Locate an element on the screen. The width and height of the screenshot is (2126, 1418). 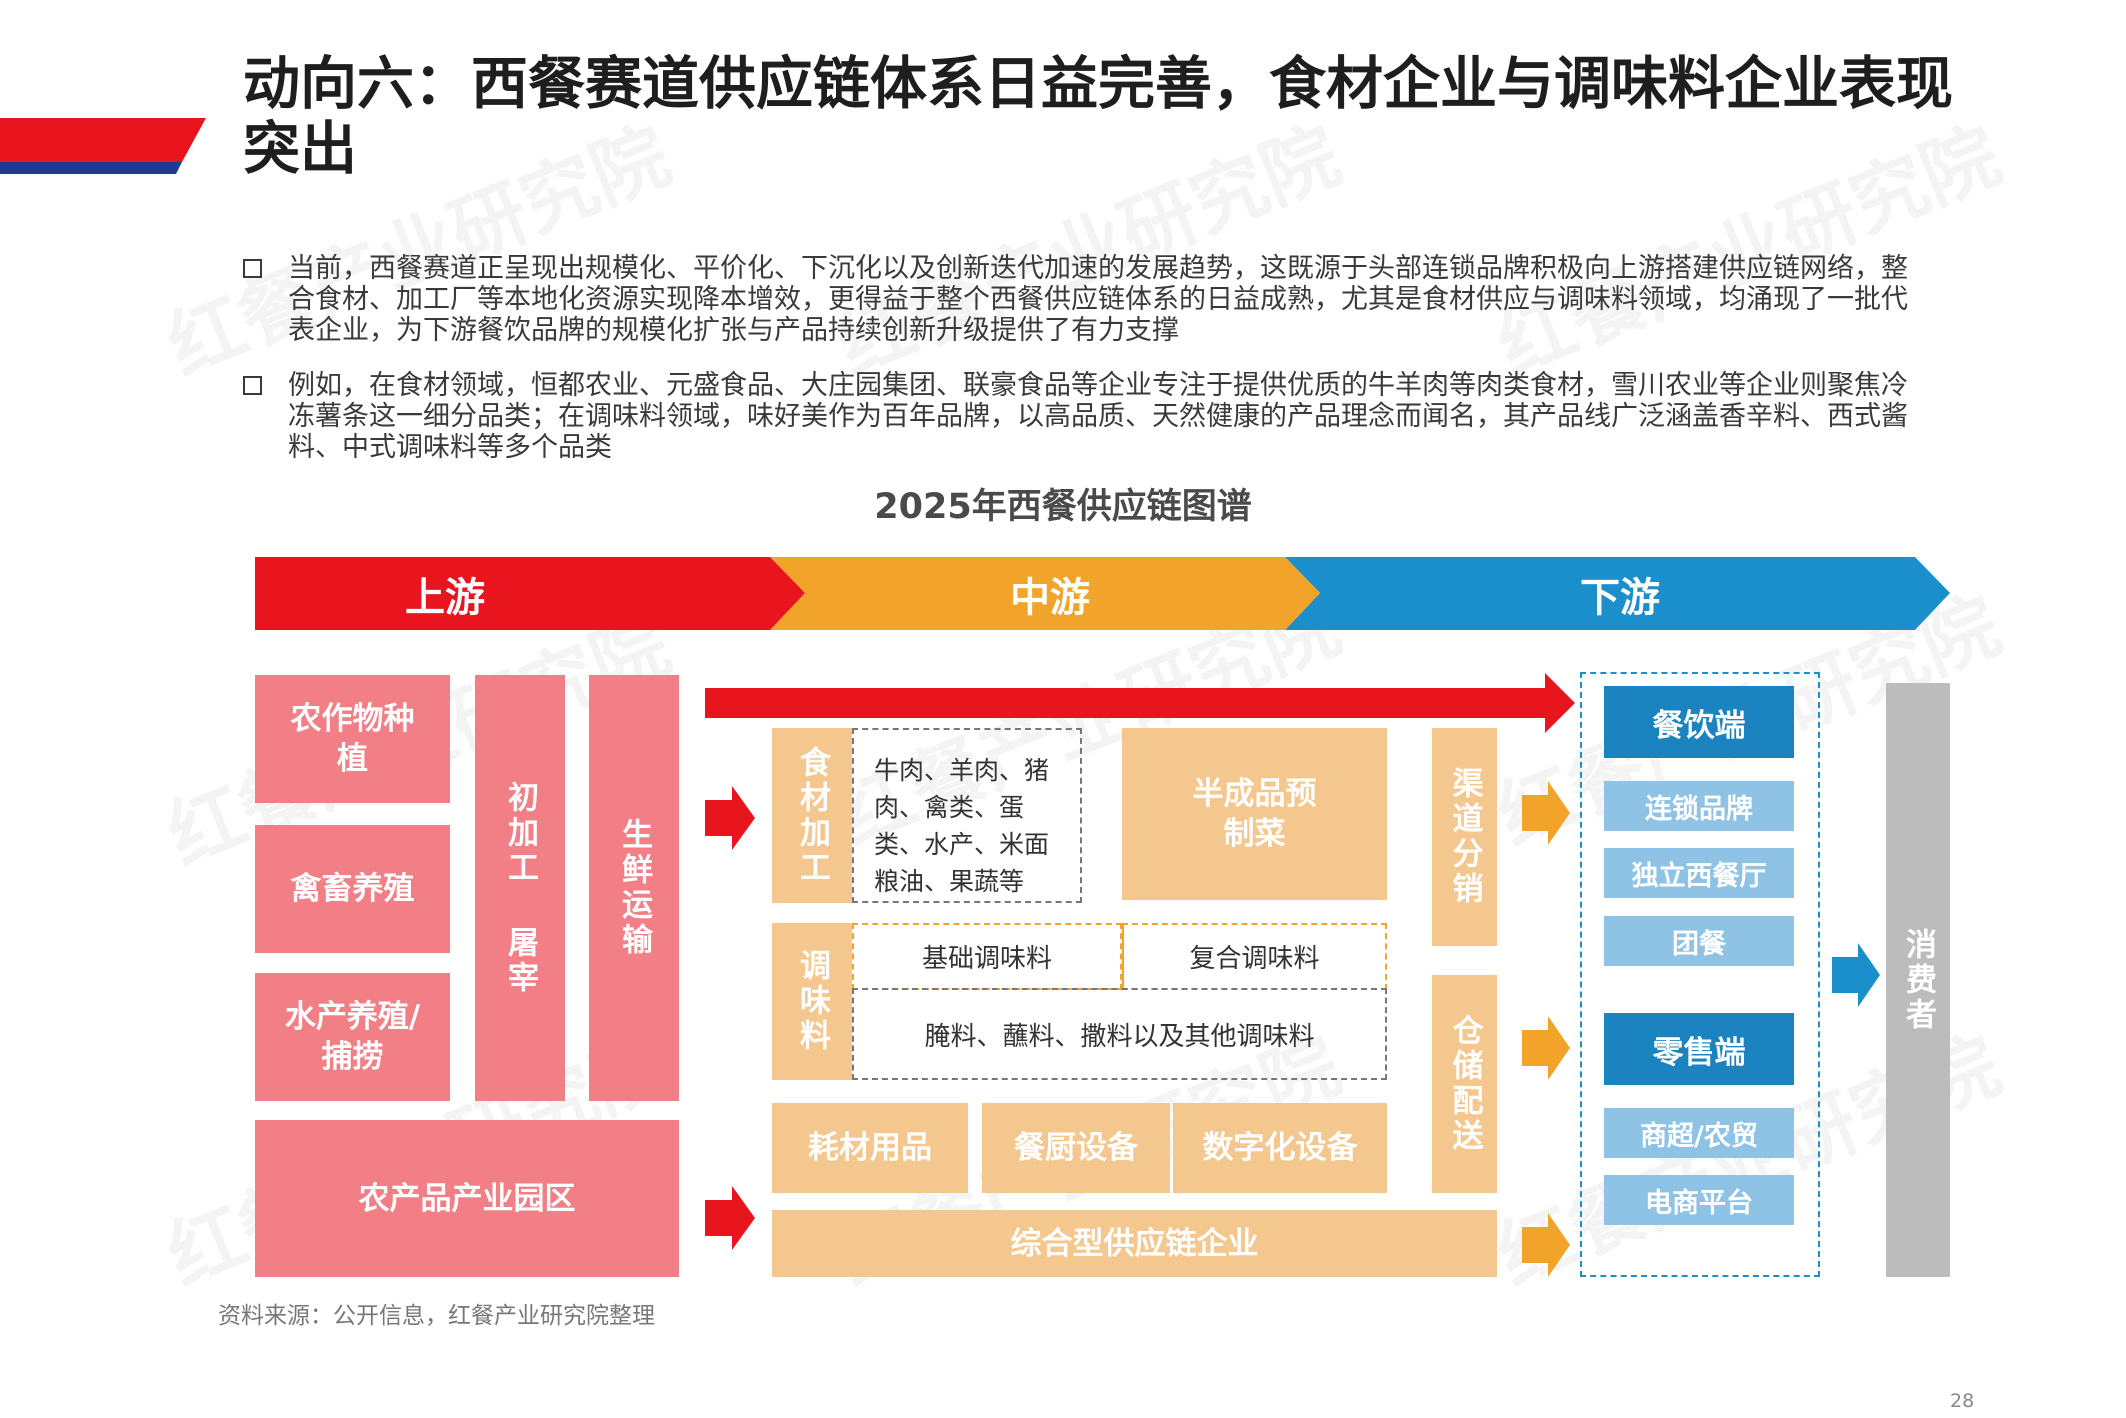
chart-title: 2025年西餐供应链图谱 is located at coordinates (1063, 507).